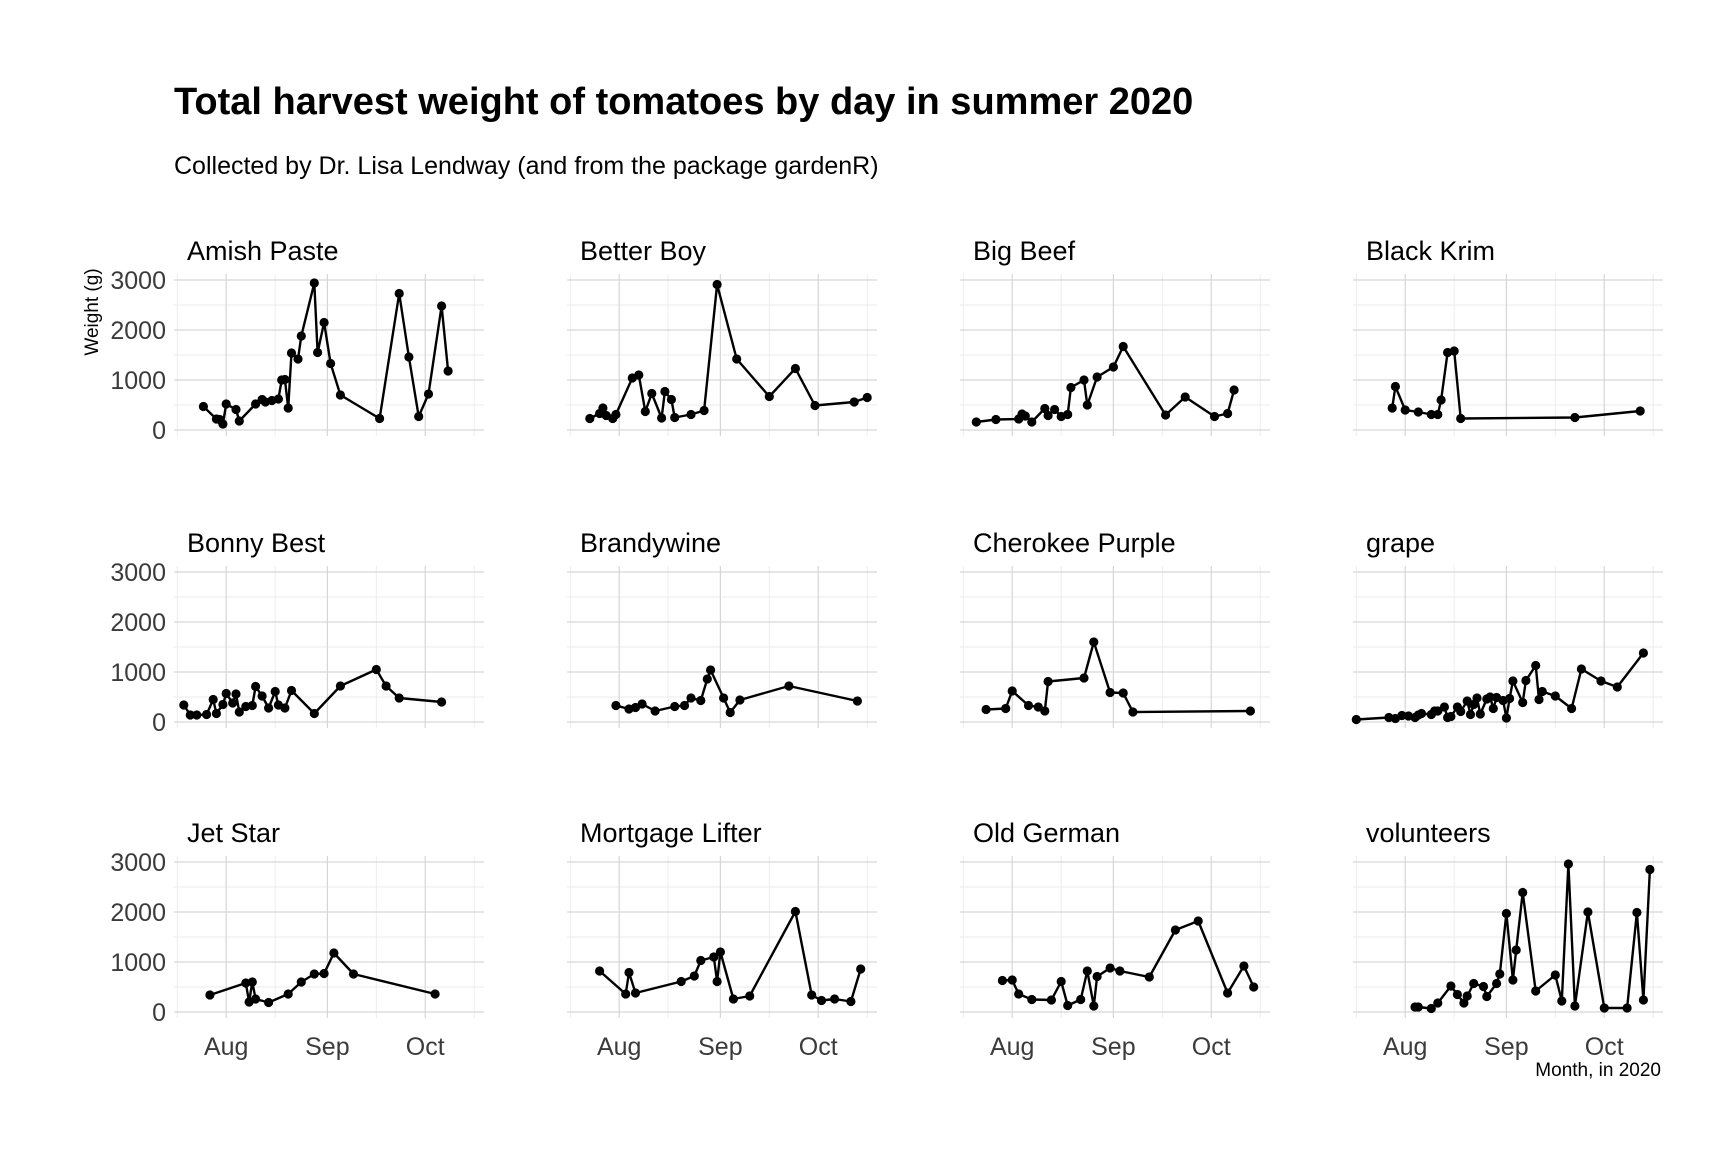  I want to click on facet-panel-2: Big Beef, so click(1115, 336).